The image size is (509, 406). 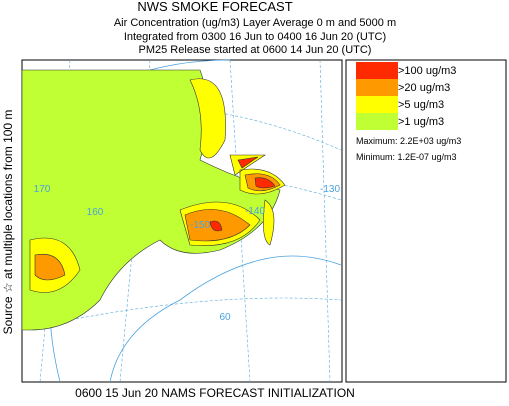 What do you see at coordinates (421, 105) in the screenshot?
I see `legend-label: >5 ug/m3` at bounding box center [421, 105].